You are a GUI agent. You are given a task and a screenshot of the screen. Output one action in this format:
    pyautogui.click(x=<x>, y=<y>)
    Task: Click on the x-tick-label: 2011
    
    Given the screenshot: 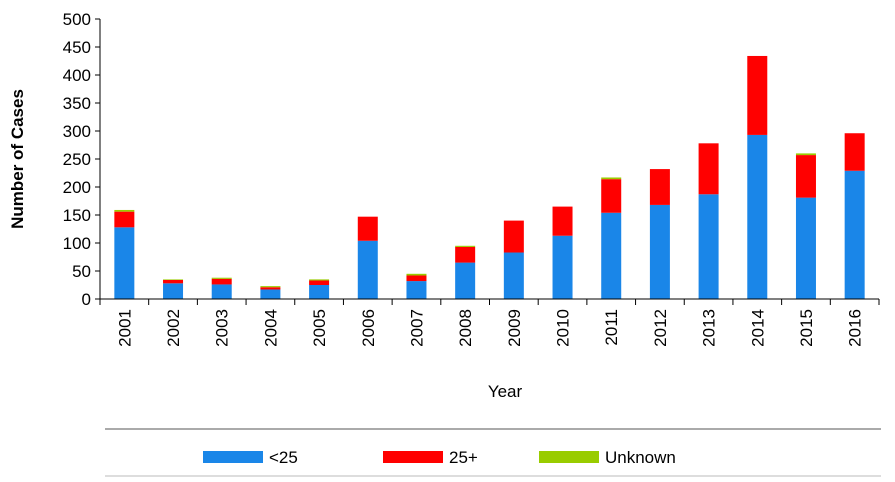 What is the action you would take?
    pyautogui.click(x=611, y=327)
    